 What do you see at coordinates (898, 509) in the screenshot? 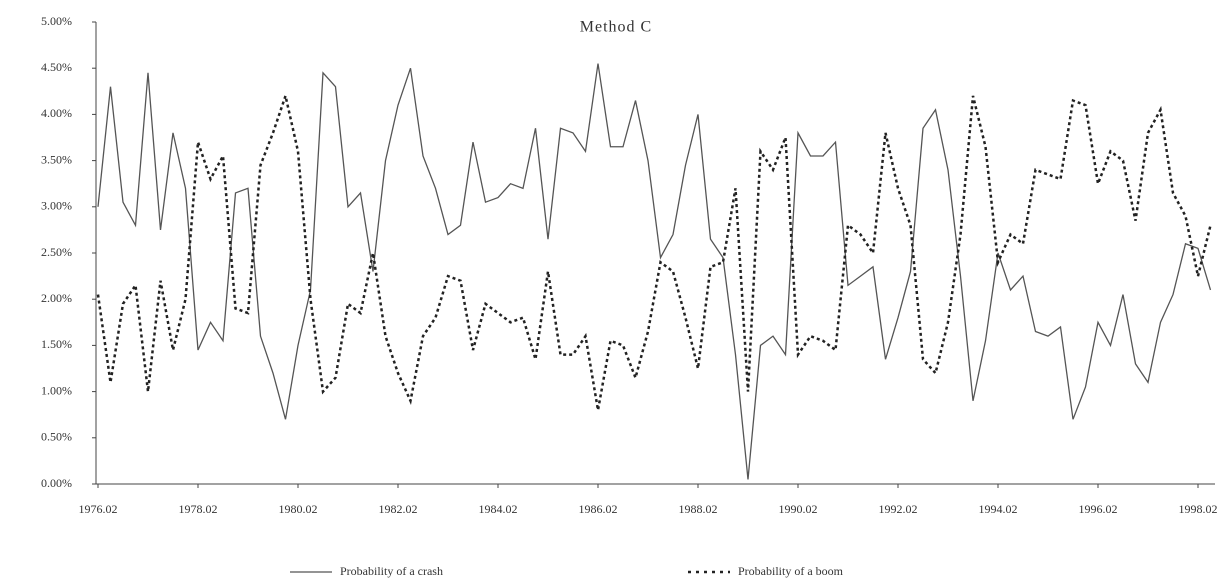
I see `x-tick-label: 1992.02` at bounding box center [898, 509].